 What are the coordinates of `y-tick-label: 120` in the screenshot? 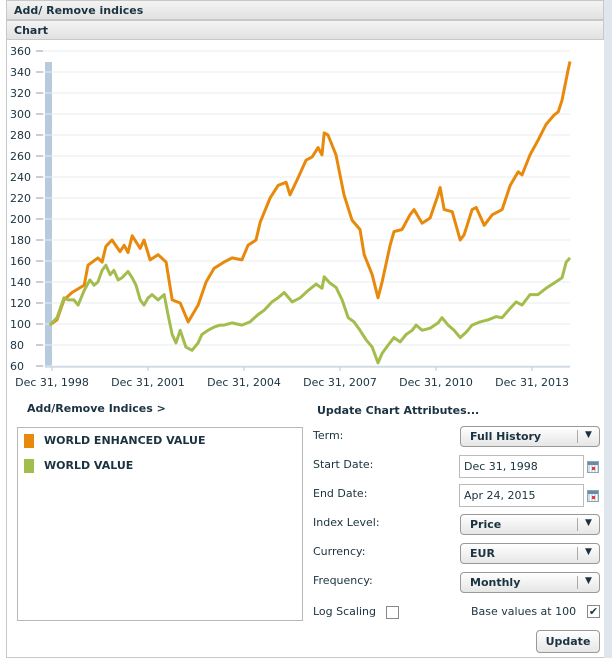 It's located at (20, 303).